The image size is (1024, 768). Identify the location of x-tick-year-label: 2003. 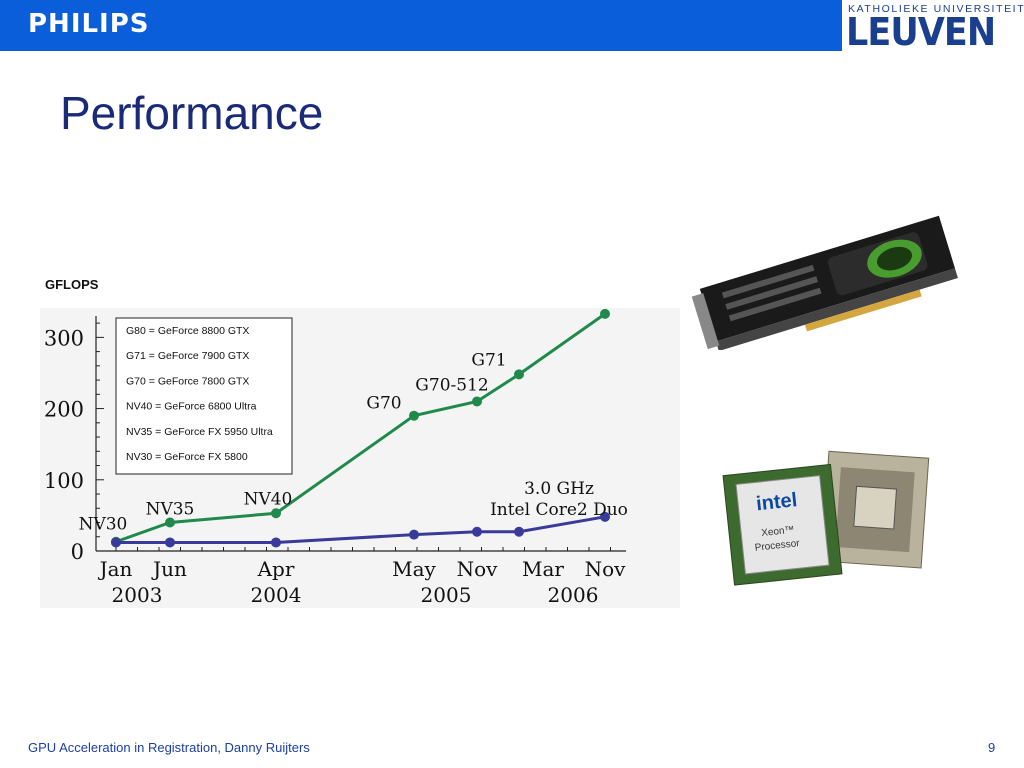
(137, 595).